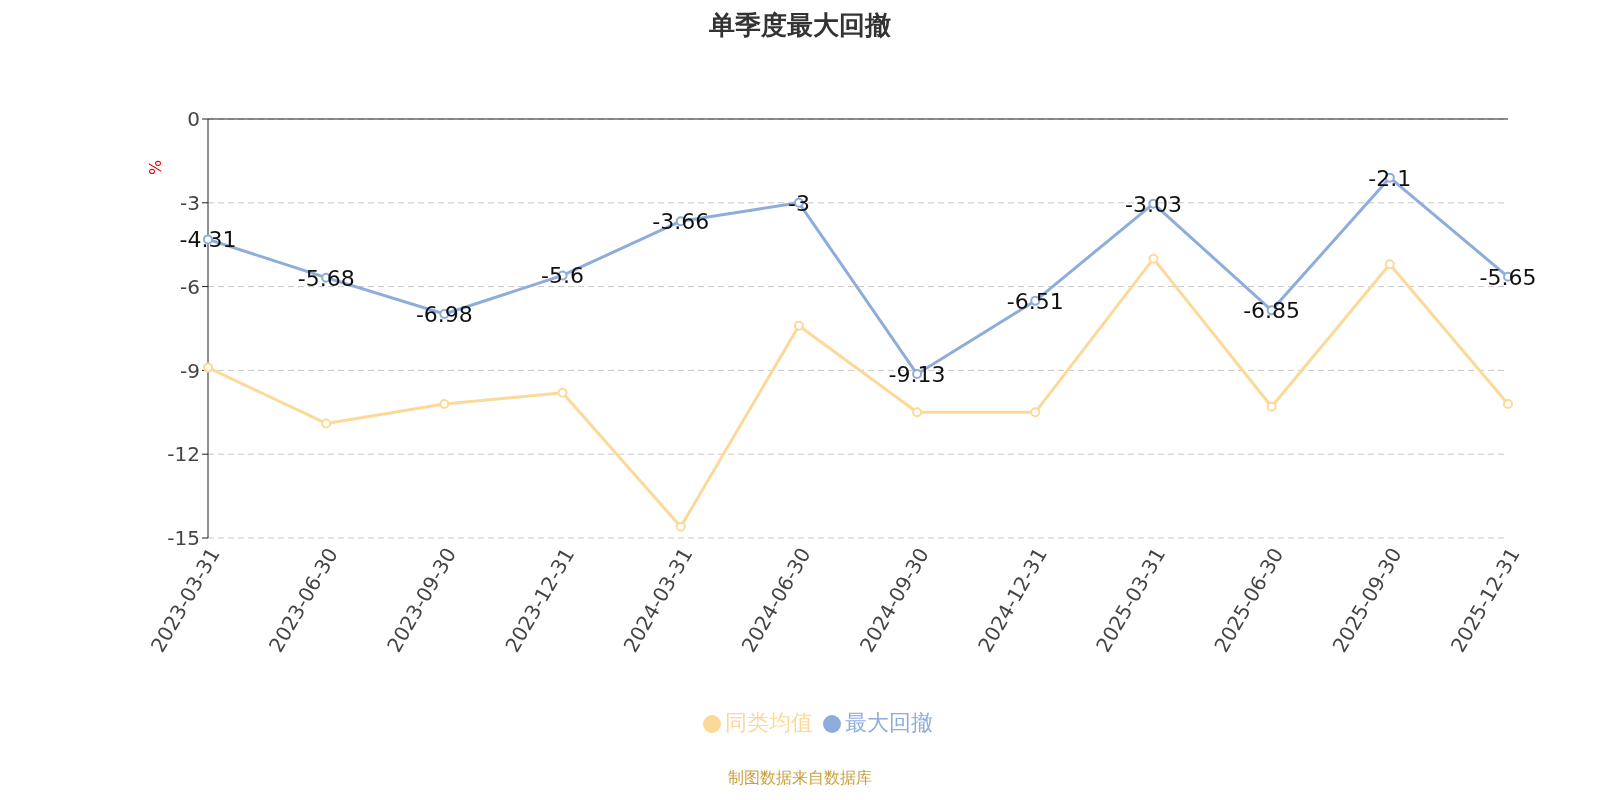  Describe the element at coordinates (183, 454) in the screenshot. I see `y-tick-label: -12` at that location.